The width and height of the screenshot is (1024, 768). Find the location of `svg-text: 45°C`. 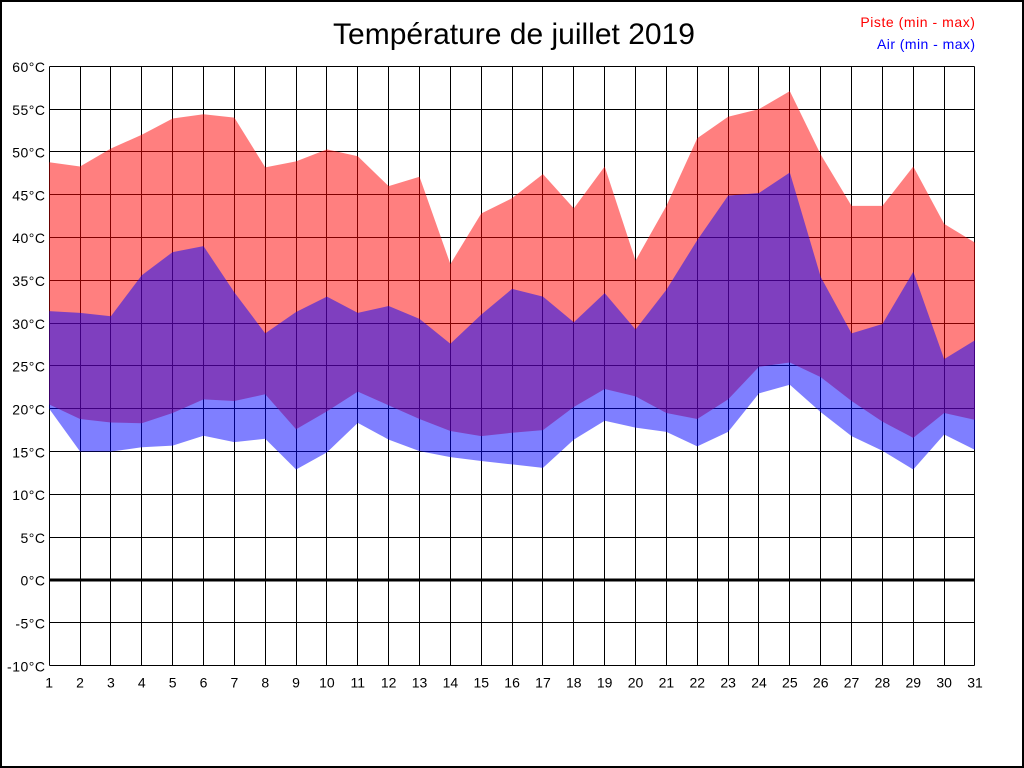

svg-text: 45°C is located at coordinates (28, 195).